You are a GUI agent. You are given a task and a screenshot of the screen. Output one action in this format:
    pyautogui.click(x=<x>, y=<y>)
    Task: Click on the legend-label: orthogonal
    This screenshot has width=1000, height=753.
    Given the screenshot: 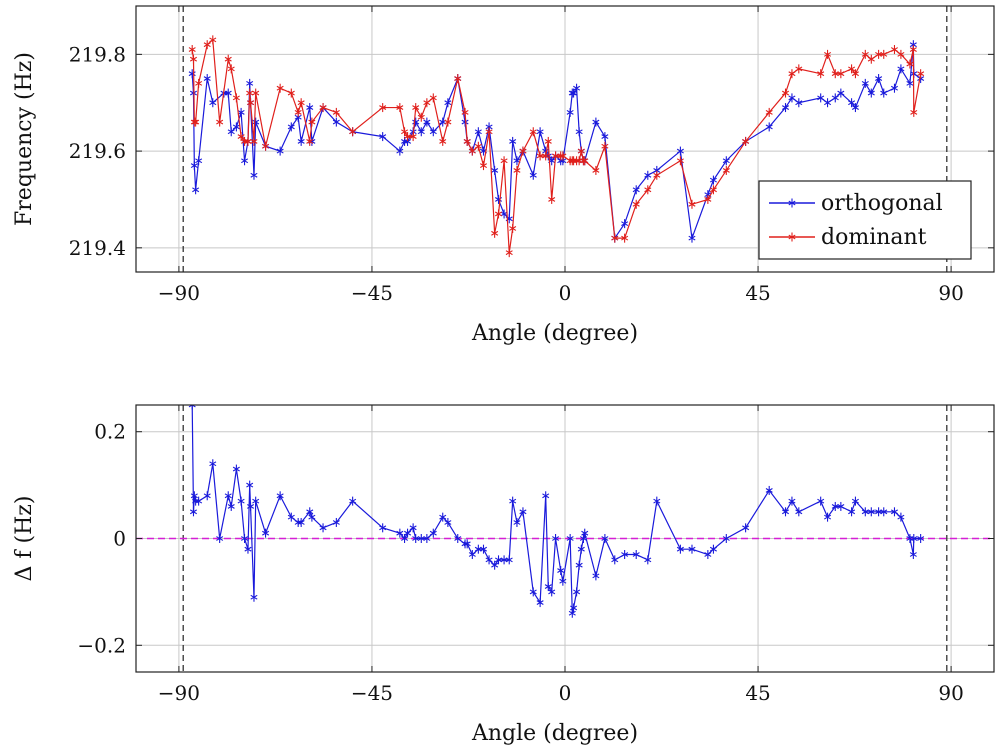 What is the action you would take?
    pyautogui.click(x=882, y=203)
    